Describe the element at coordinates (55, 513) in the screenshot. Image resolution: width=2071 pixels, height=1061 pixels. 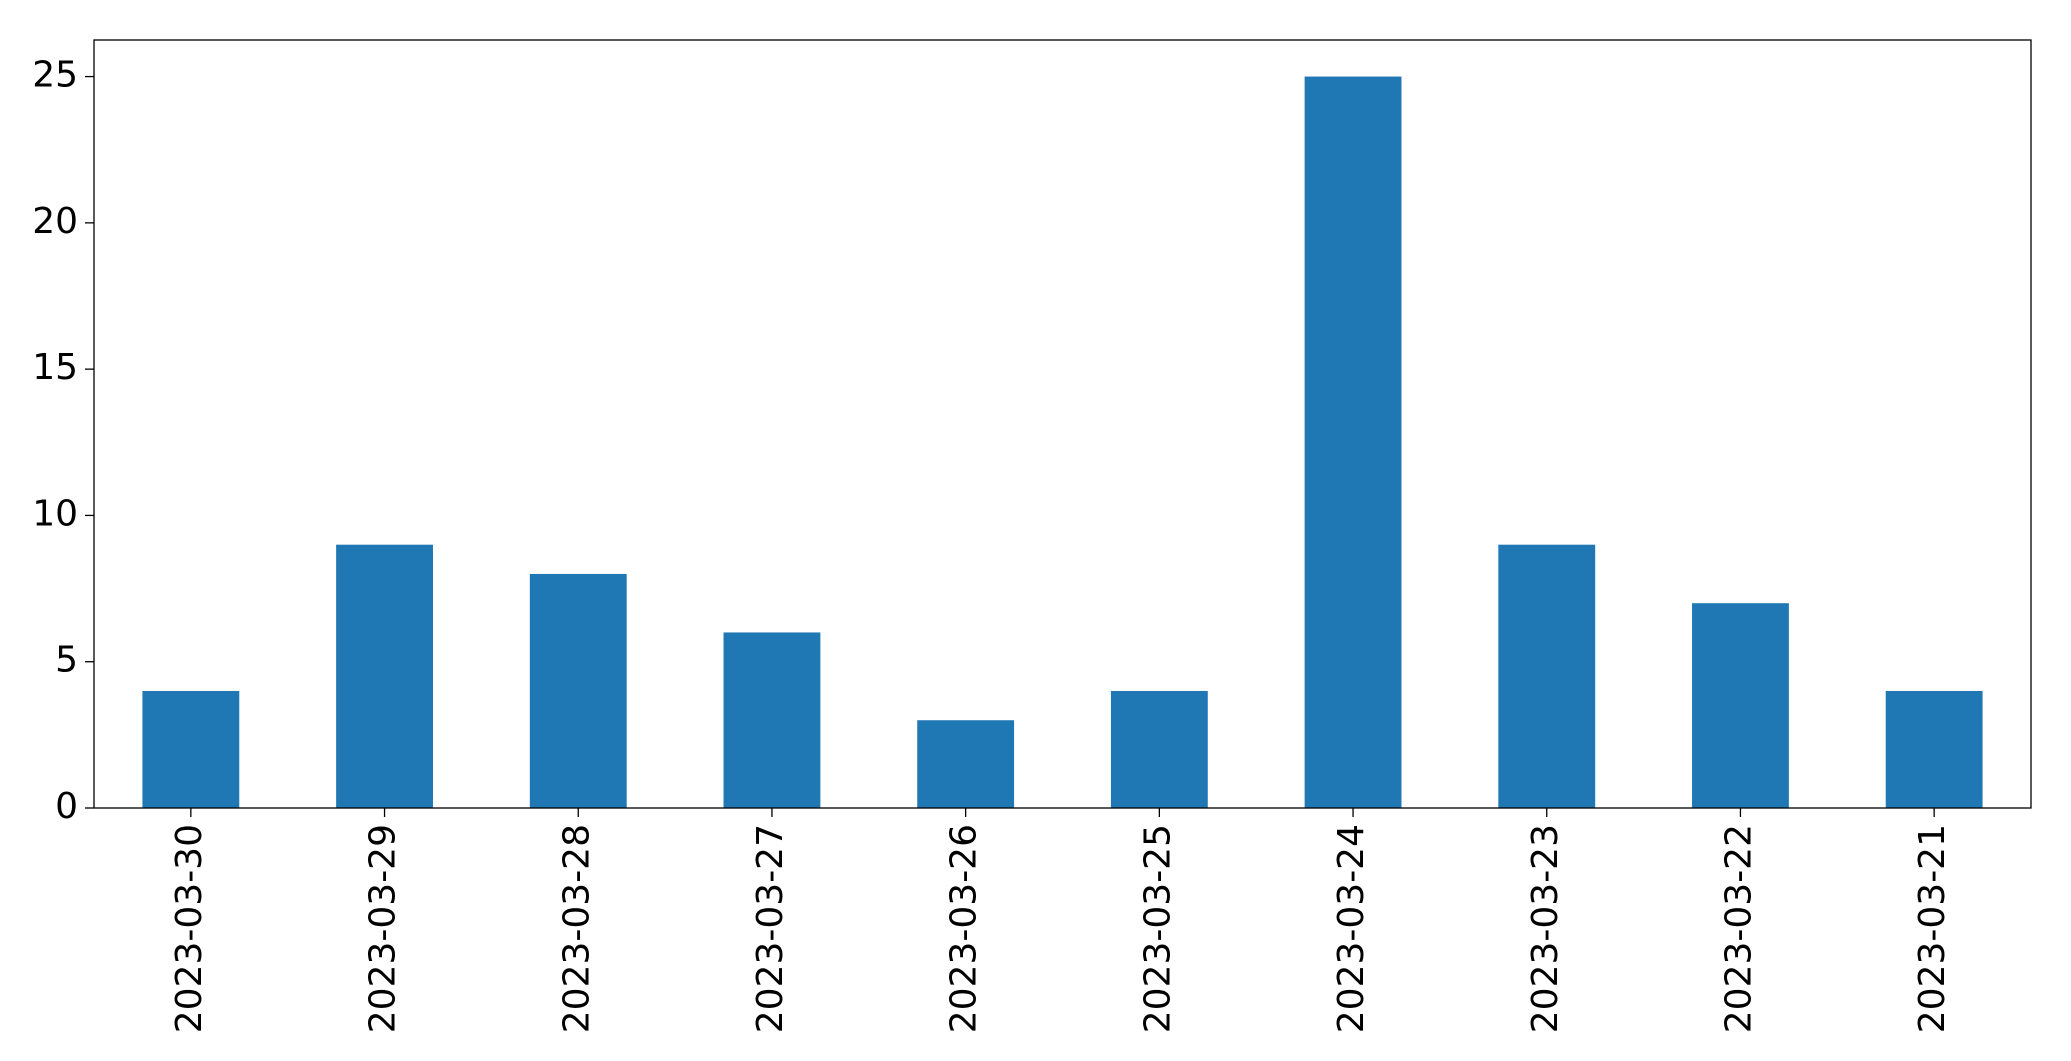
I see `y-tick-label: 10` at that location.